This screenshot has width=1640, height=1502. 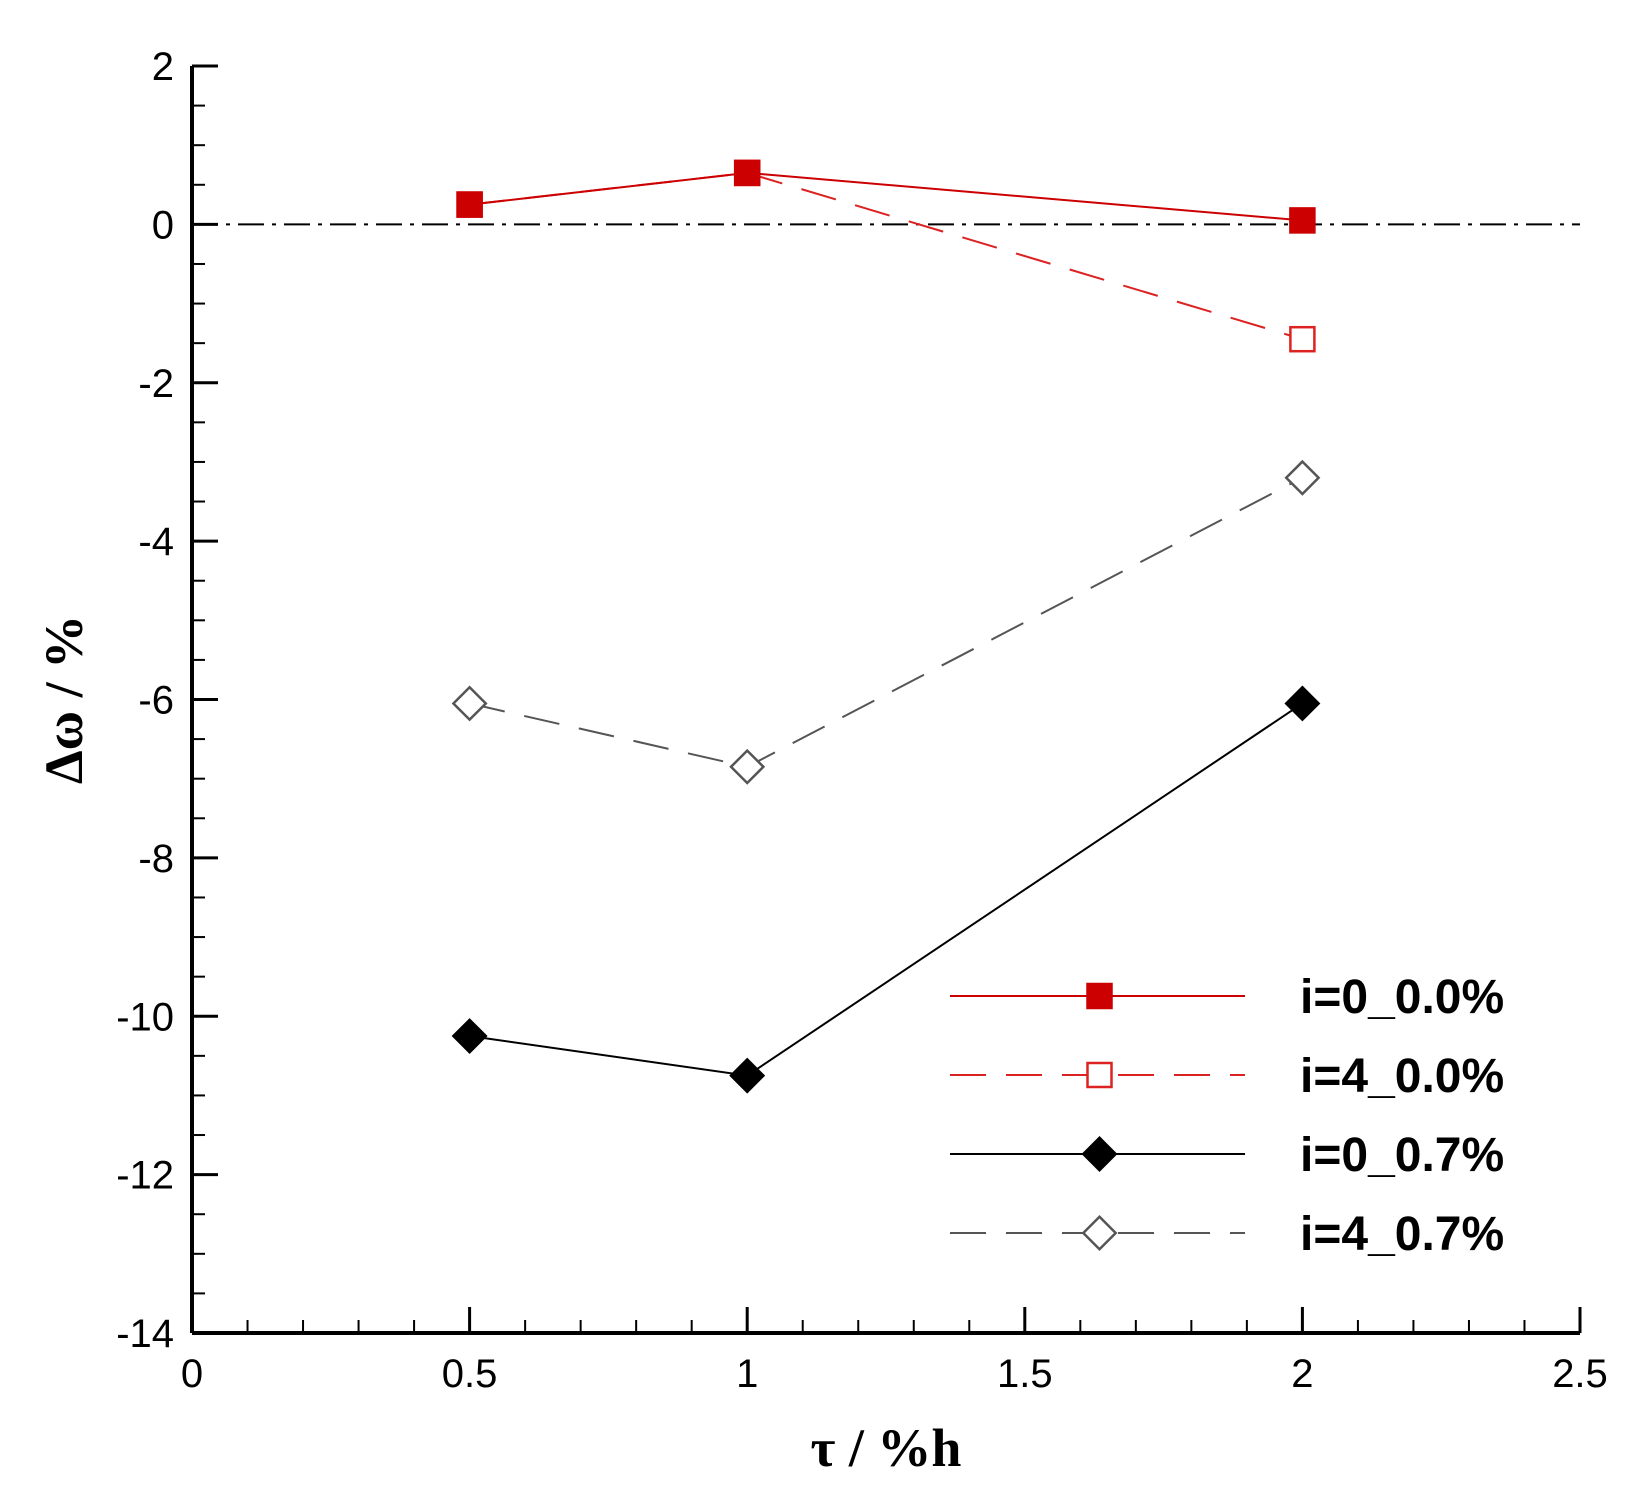 I want to click on y-tick-label: -10, so click(x=145, y=1017).